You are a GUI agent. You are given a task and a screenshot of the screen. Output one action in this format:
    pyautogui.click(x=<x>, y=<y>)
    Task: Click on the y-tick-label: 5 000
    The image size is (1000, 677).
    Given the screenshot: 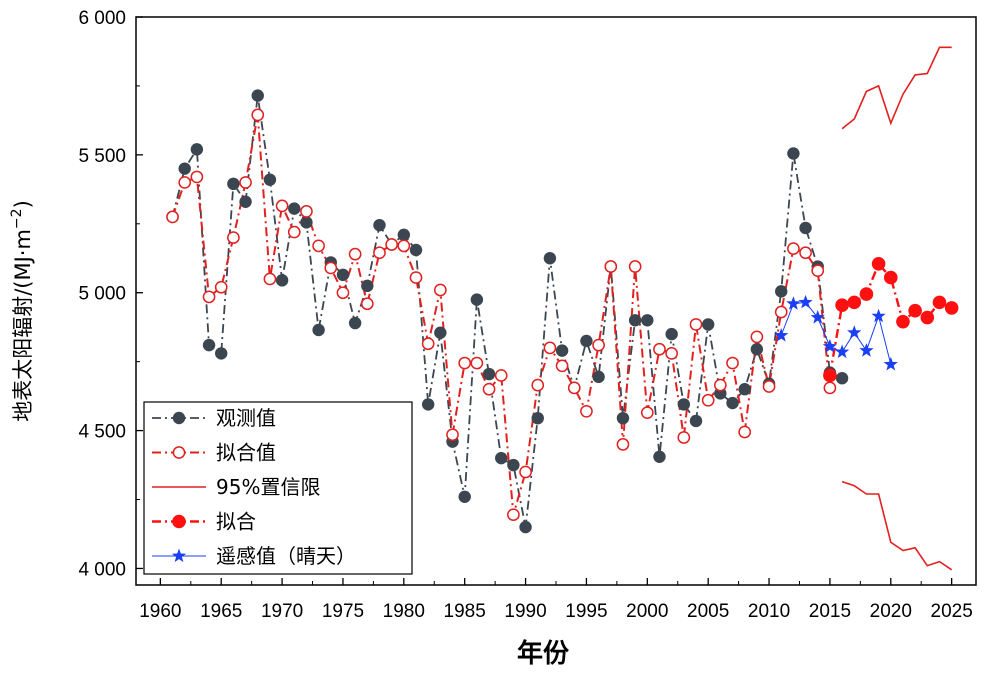 What is the action you would take?
    pyautogui.click(x=102, y=294)
    